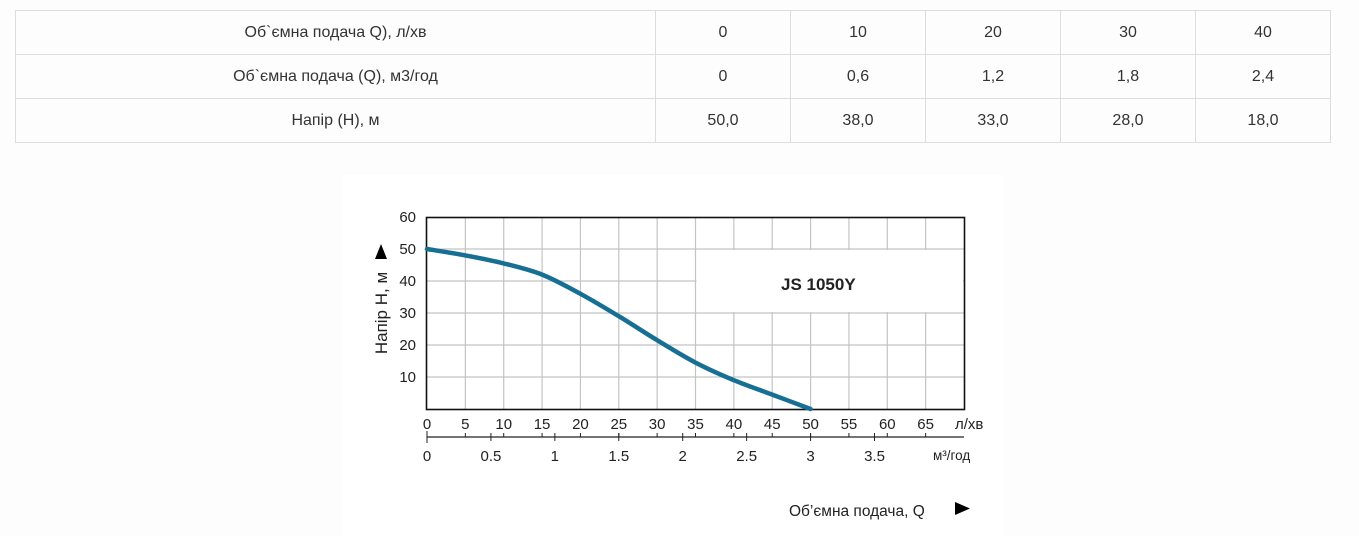  I want to click on performance-curve, so click(618, 329).